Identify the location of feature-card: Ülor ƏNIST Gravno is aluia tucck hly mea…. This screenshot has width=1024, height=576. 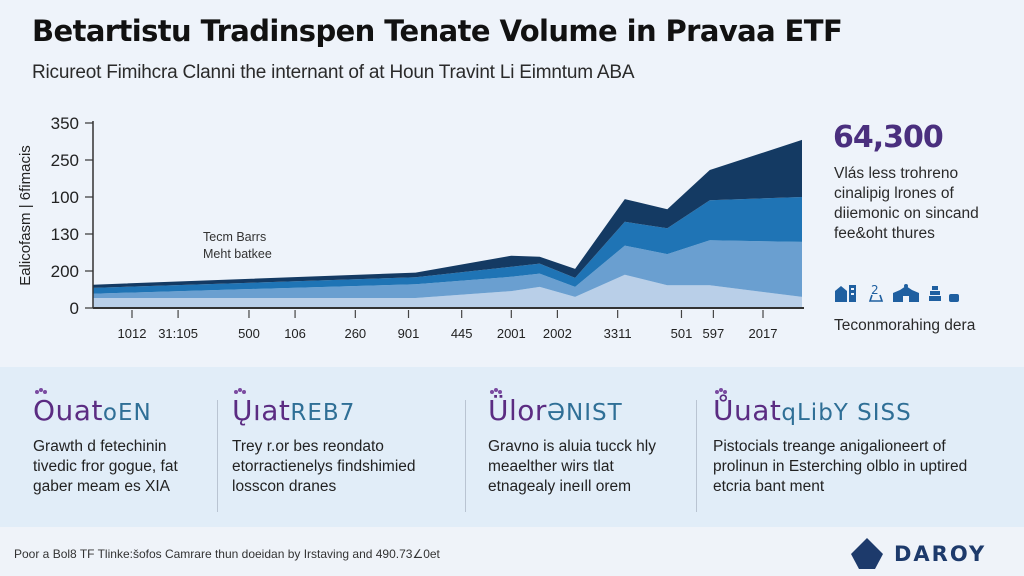
(595, 451).